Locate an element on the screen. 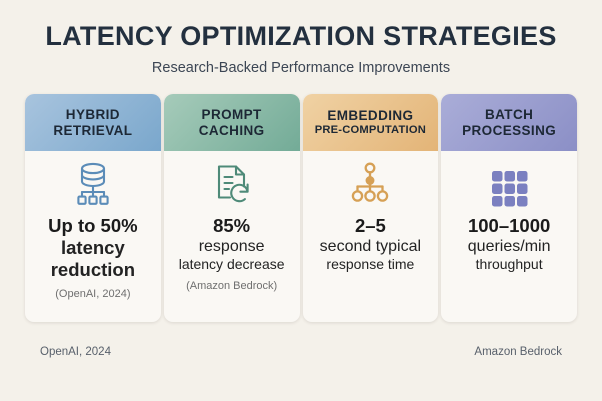  card-body-batch-processing: 100–1000 queries/min throughput is located at coordinates (509, 236).